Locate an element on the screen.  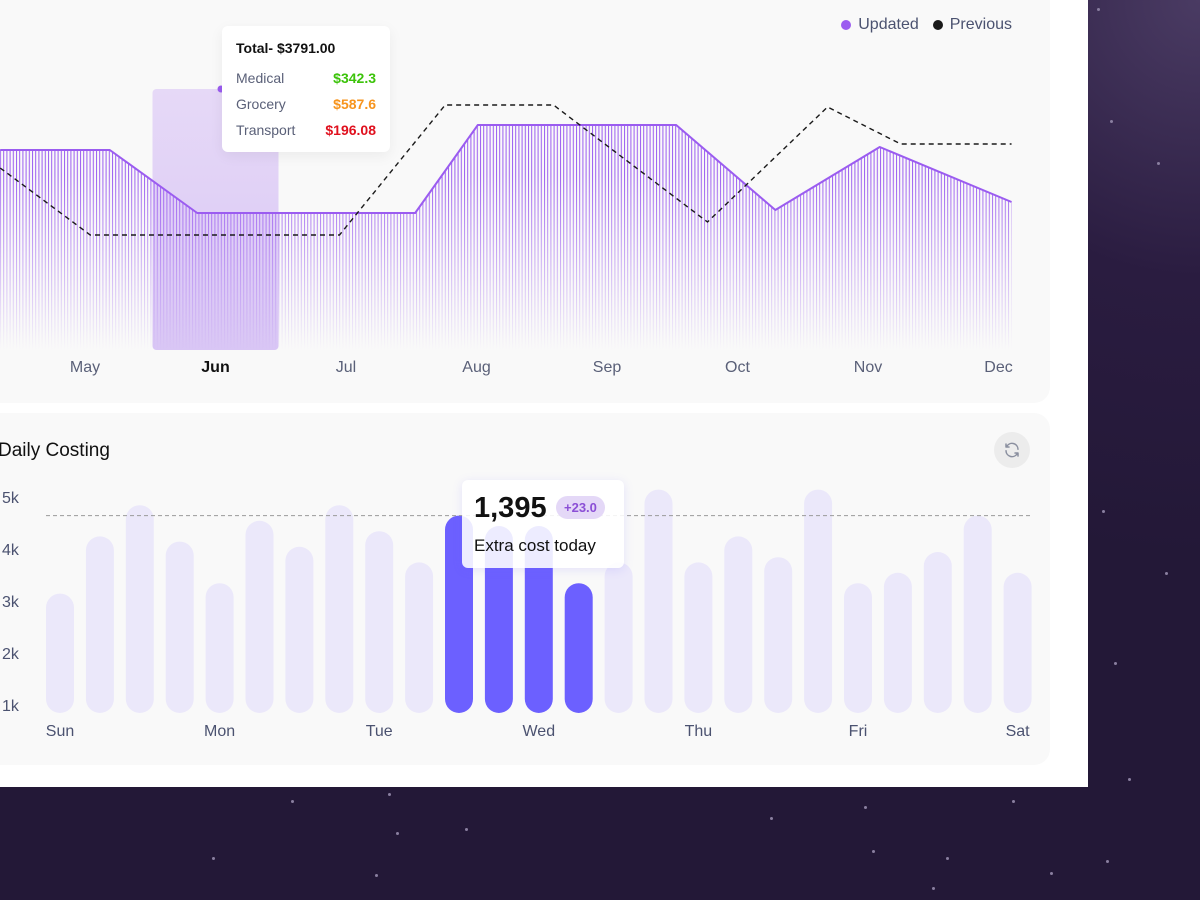
updated-dot-icon is located at coordinates (846, 25).